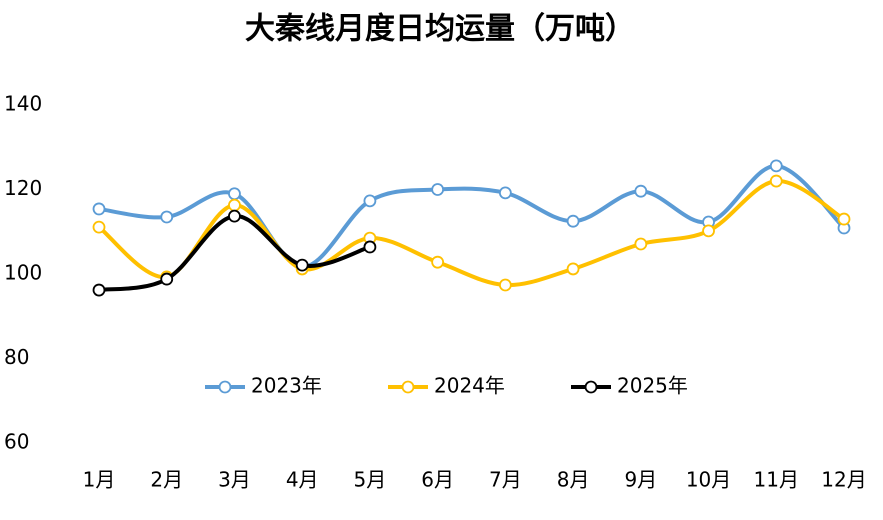 Image resolution: width=883 pixels, height=520 pixels. I want to click on y-tick-label: 140, so click(23, 104).